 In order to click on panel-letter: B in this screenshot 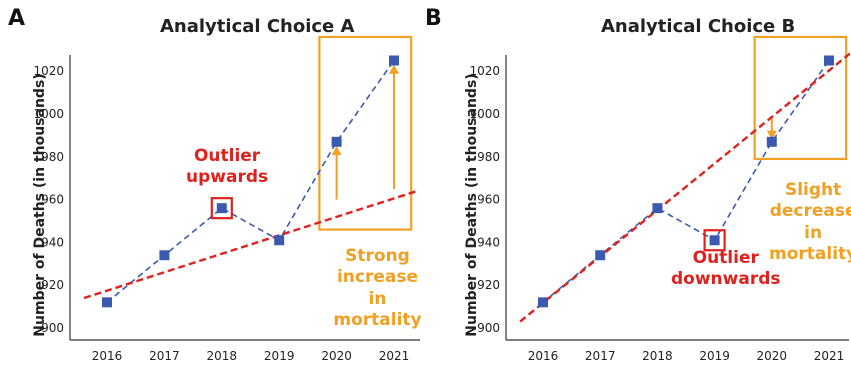, I will do `click(433, 18)`.